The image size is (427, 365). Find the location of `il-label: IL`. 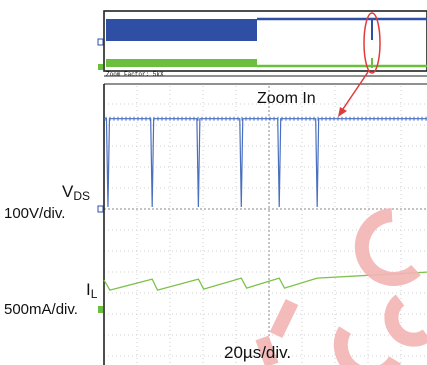

il-label: IL is located at coordinates (92, 290).